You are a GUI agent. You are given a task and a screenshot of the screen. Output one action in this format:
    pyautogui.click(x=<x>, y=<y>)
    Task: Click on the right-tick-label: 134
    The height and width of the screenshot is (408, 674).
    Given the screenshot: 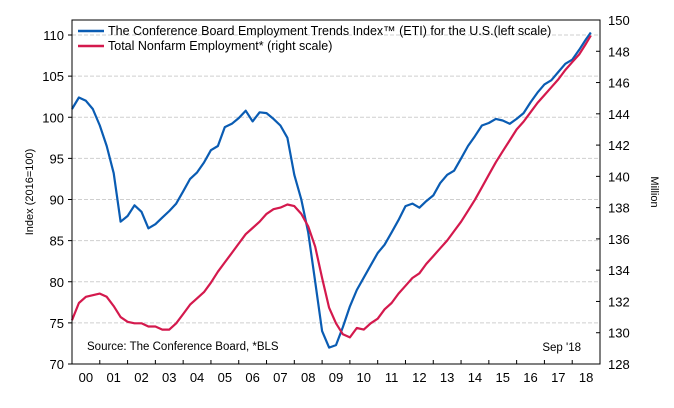 What is the action you would take?
    pyautogui.click(x=619, y=270)
    